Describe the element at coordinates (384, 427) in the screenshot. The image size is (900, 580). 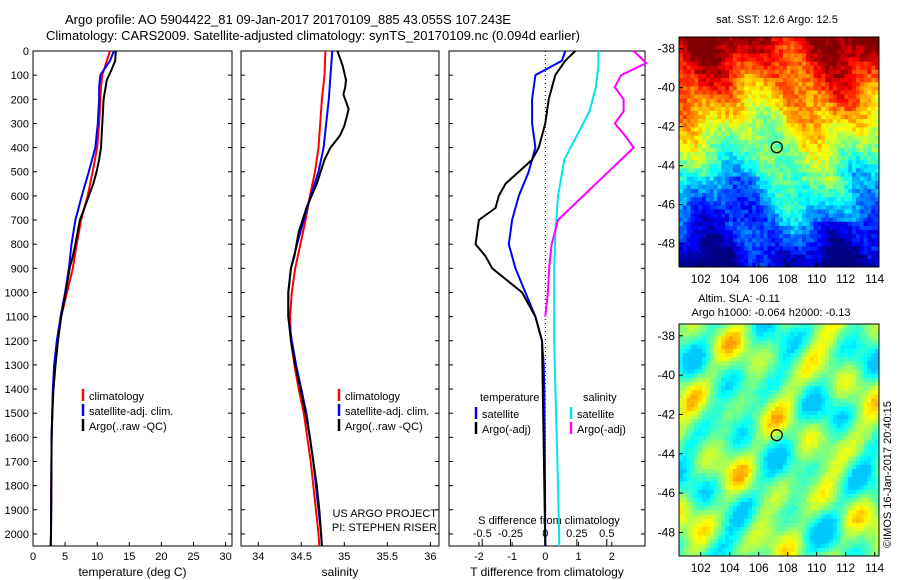
I see `legend-label: Argo(..raw -QC)` at that location.